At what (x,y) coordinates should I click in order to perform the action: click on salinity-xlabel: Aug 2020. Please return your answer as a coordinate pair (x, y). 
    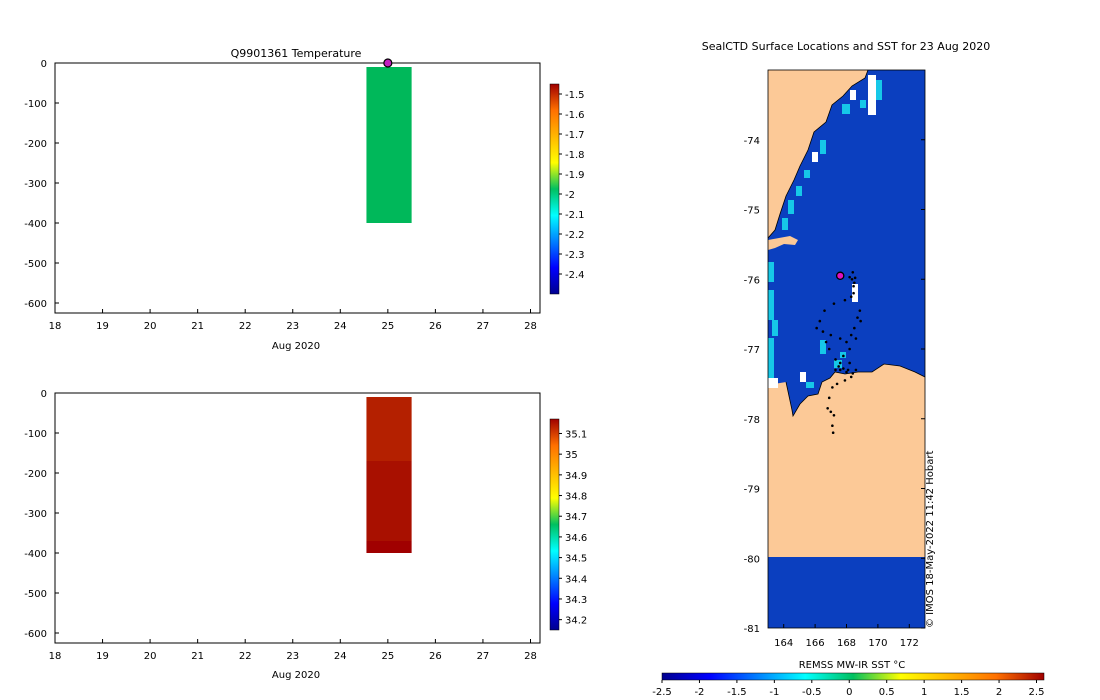
    Looking at the image, I should click on (296, 675).